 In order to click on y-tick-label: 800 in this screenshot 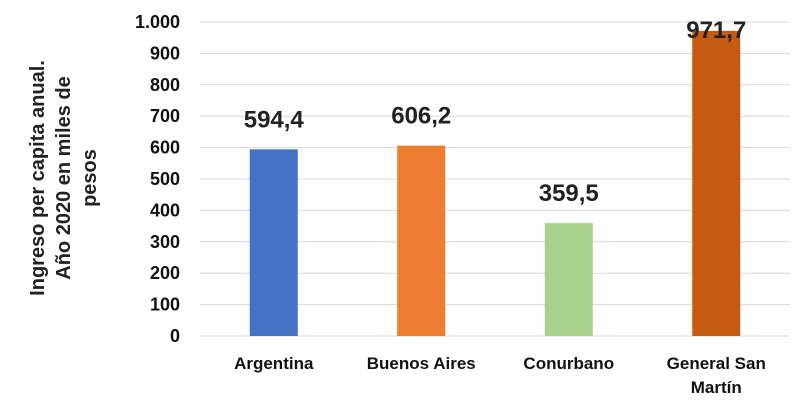, I will do `click(165, 85)`.